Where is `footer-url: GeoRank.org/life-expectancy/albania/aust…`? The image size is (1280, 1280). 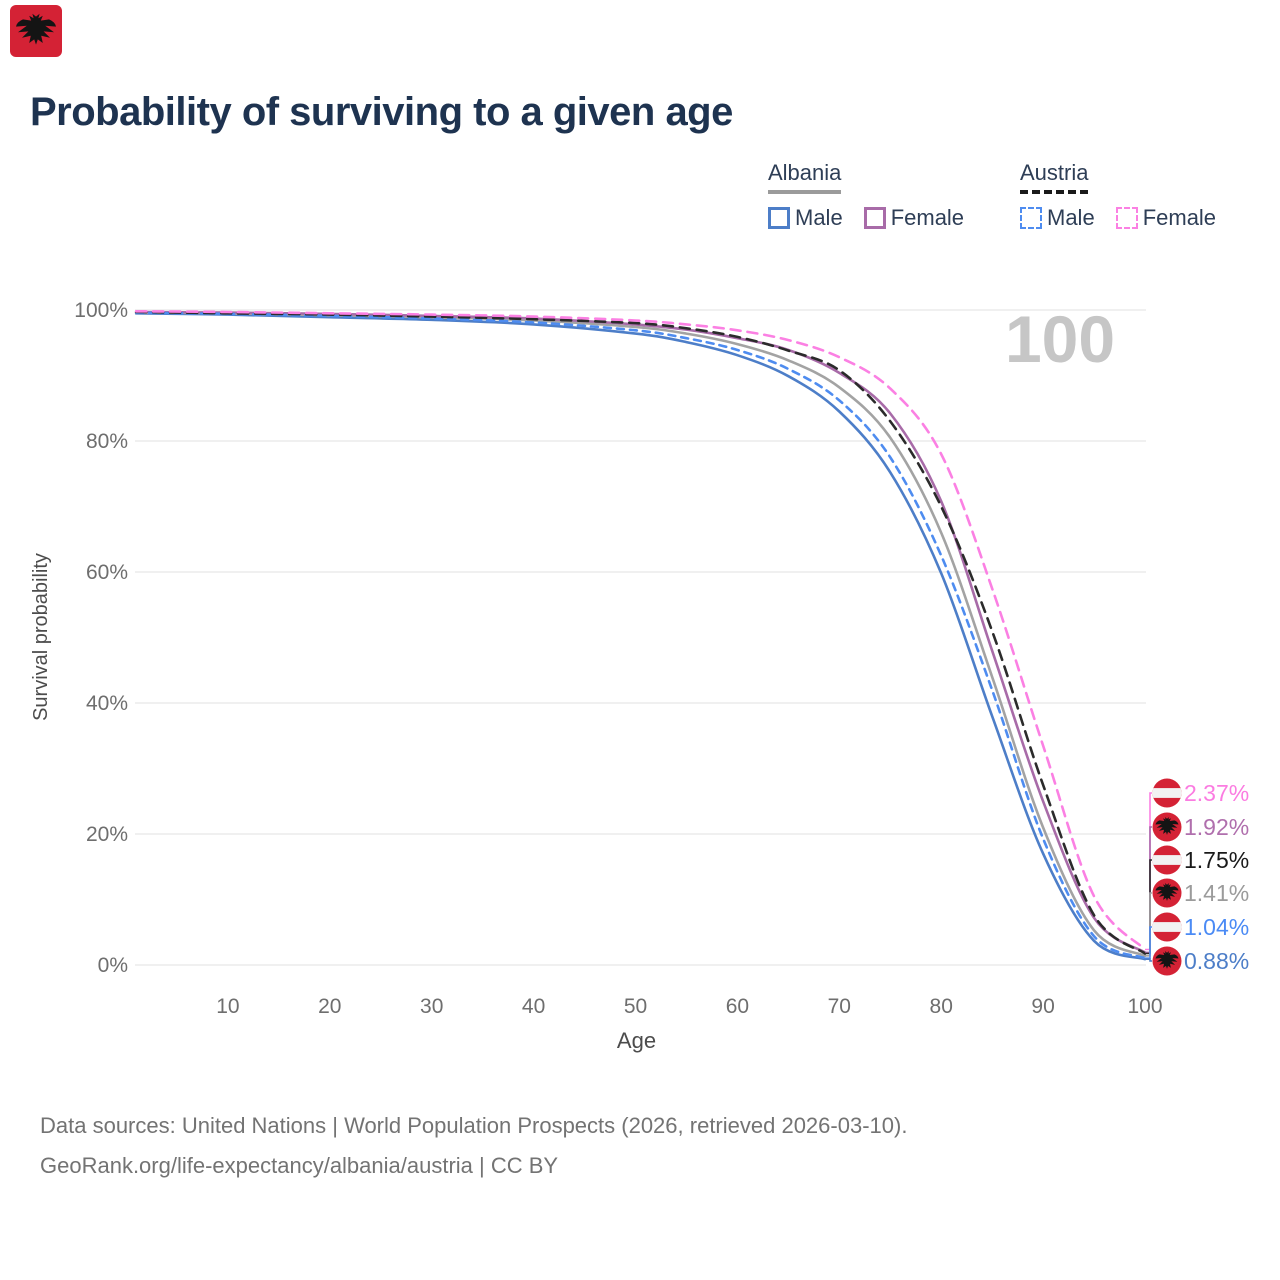 footer-url: GeoRank.org/life-expectancy/albania/aust… is located at coordinates (299, 1165).